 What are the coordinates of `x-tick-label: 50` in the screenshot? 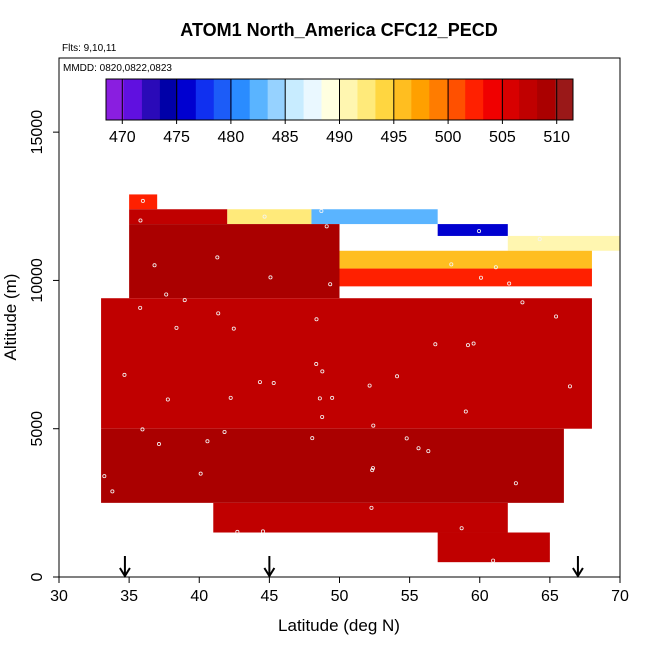 It's located at (340, 596).